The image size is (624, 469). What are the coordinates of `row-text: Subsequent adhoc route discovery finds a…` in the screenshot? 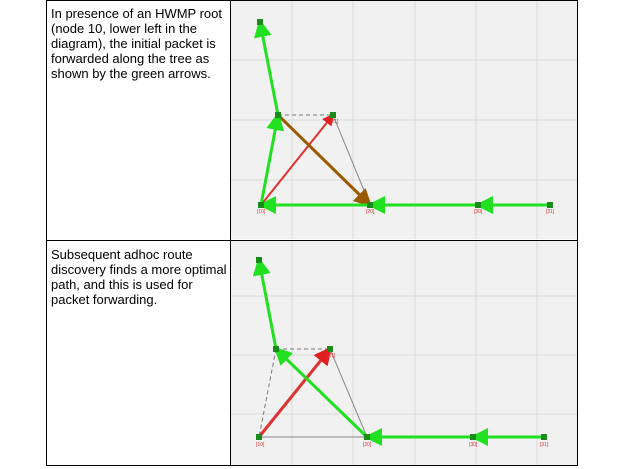 It's located at (139, 277).